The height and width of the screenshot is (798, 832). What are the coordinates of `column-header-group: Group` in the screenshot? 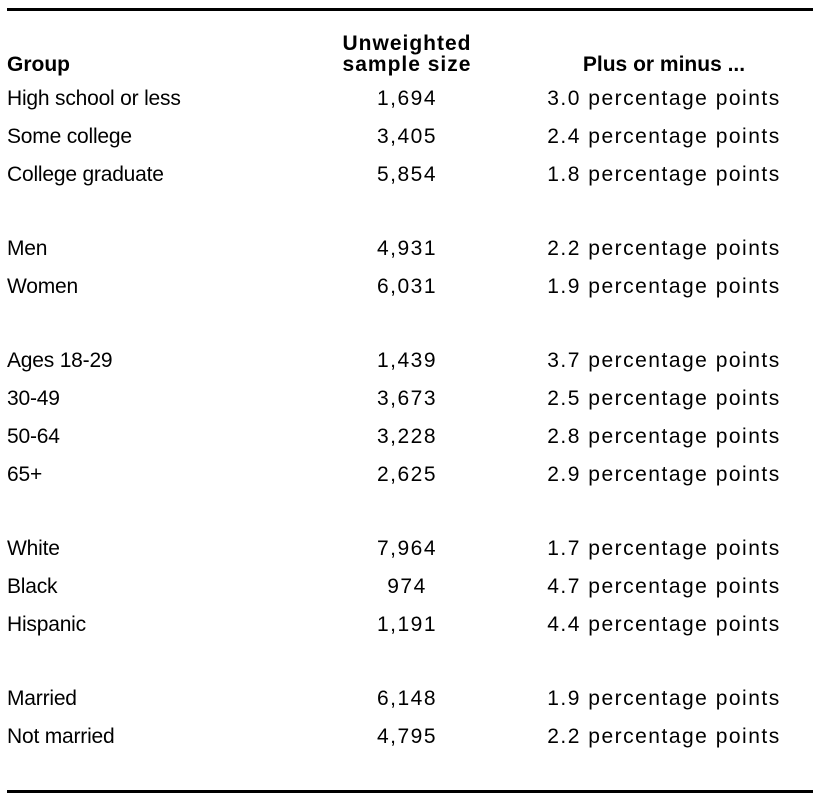 It's located at (38, 64).